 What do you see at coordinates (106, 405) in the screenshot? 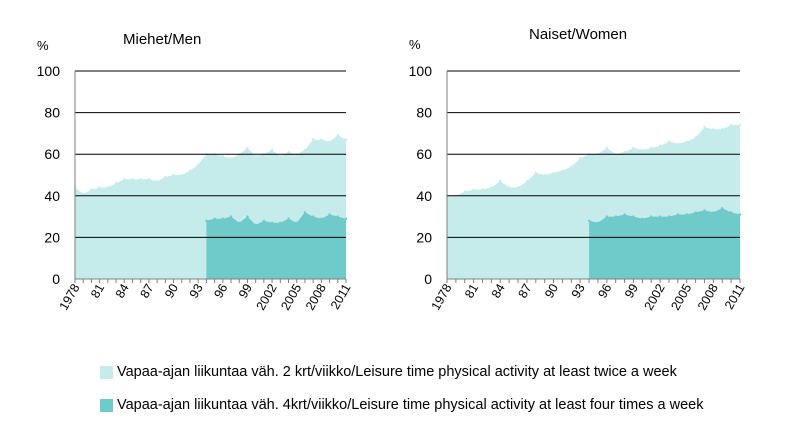
I see `legend-swatch` at bounding box center [106, 405].